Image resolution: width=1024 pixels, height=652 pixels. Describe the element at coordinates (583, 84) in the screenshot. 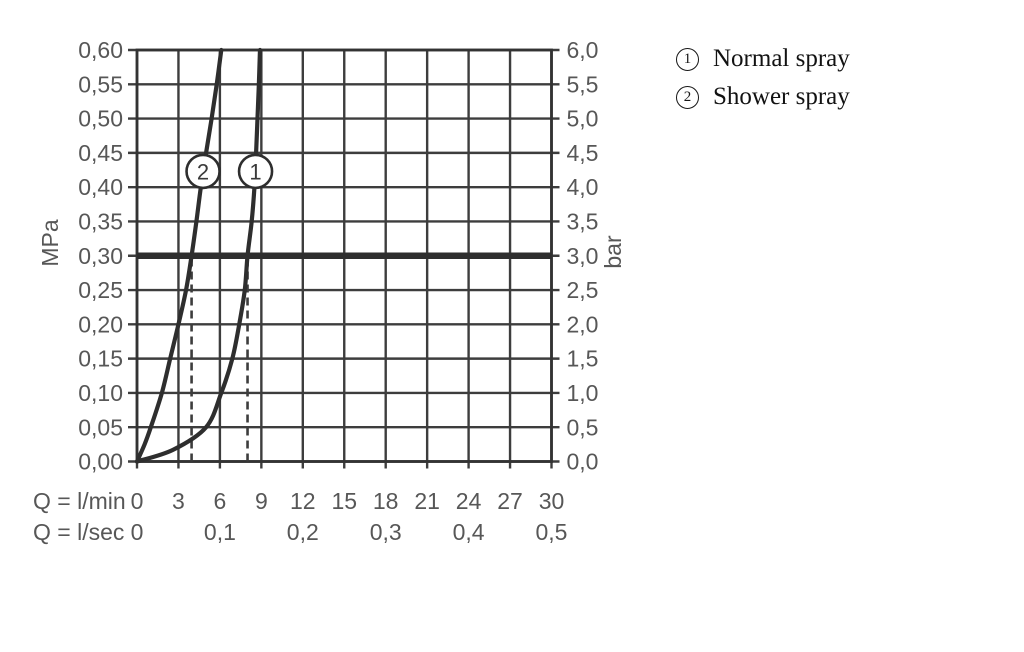

I see `y-tick-label-right: 5,5` at that location.